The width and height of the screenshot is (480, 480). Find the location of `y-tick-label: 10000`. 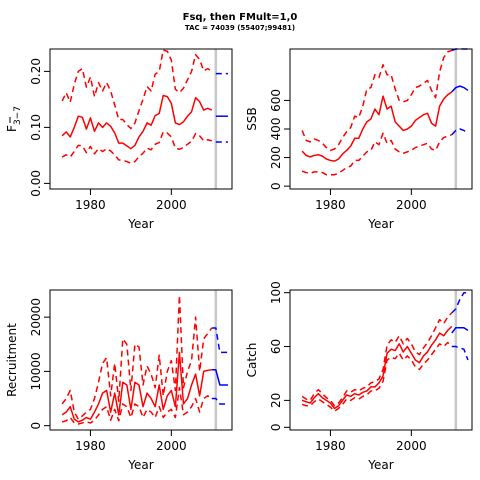

y-tick-label: 10000 is located at coordinates (36, 371).